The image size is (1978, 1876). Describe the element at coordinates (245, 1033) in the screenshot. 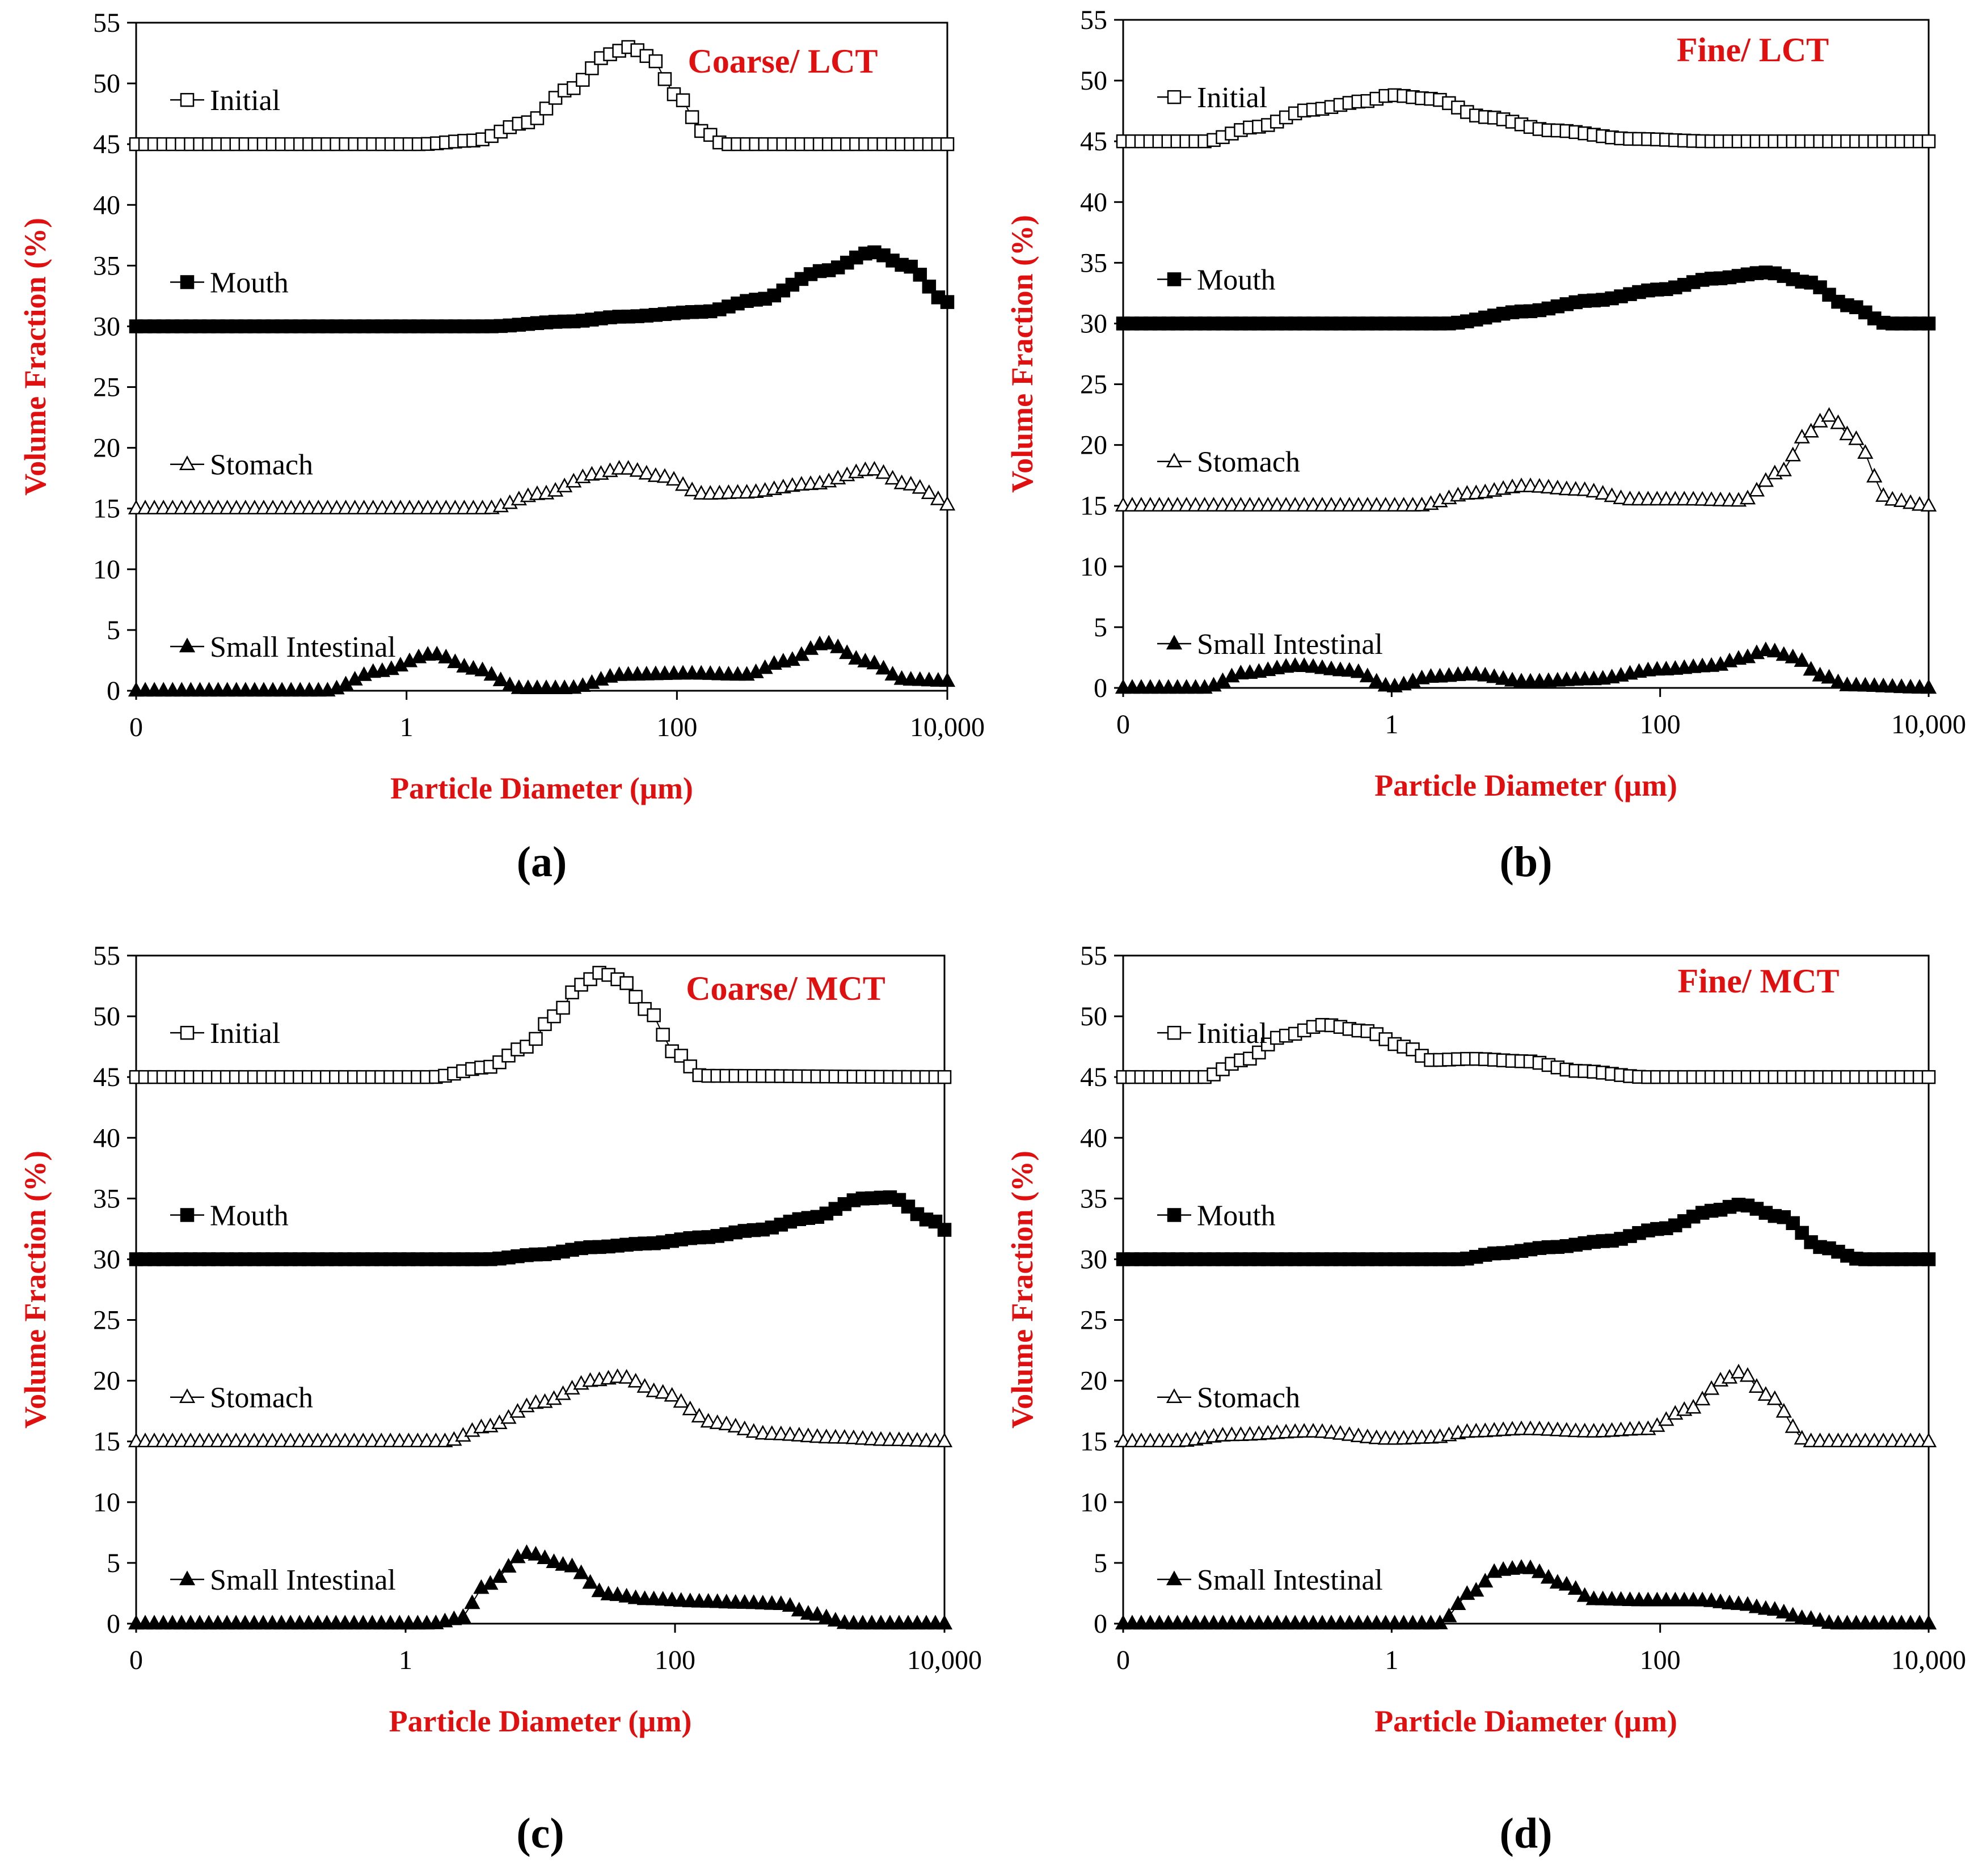

I see `series-label: Initial` at that location.